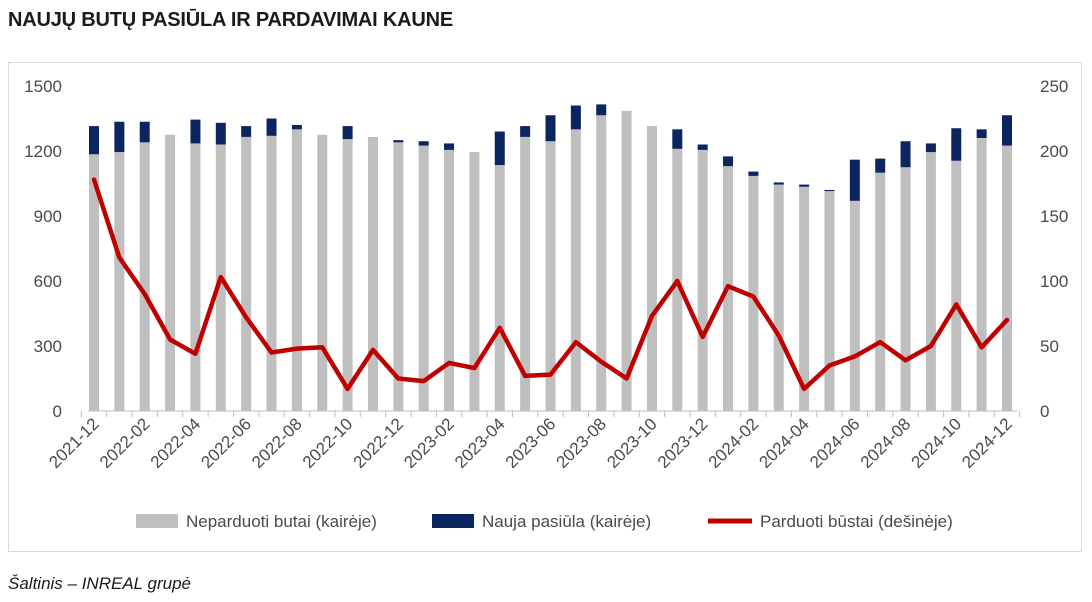 The height and width of the screenshot is (602, 1092). What do you see at coordinates (1054, 216) in the screenshot?
I see `y-right-tick-label: 150` at bounding box center [1054, 216].